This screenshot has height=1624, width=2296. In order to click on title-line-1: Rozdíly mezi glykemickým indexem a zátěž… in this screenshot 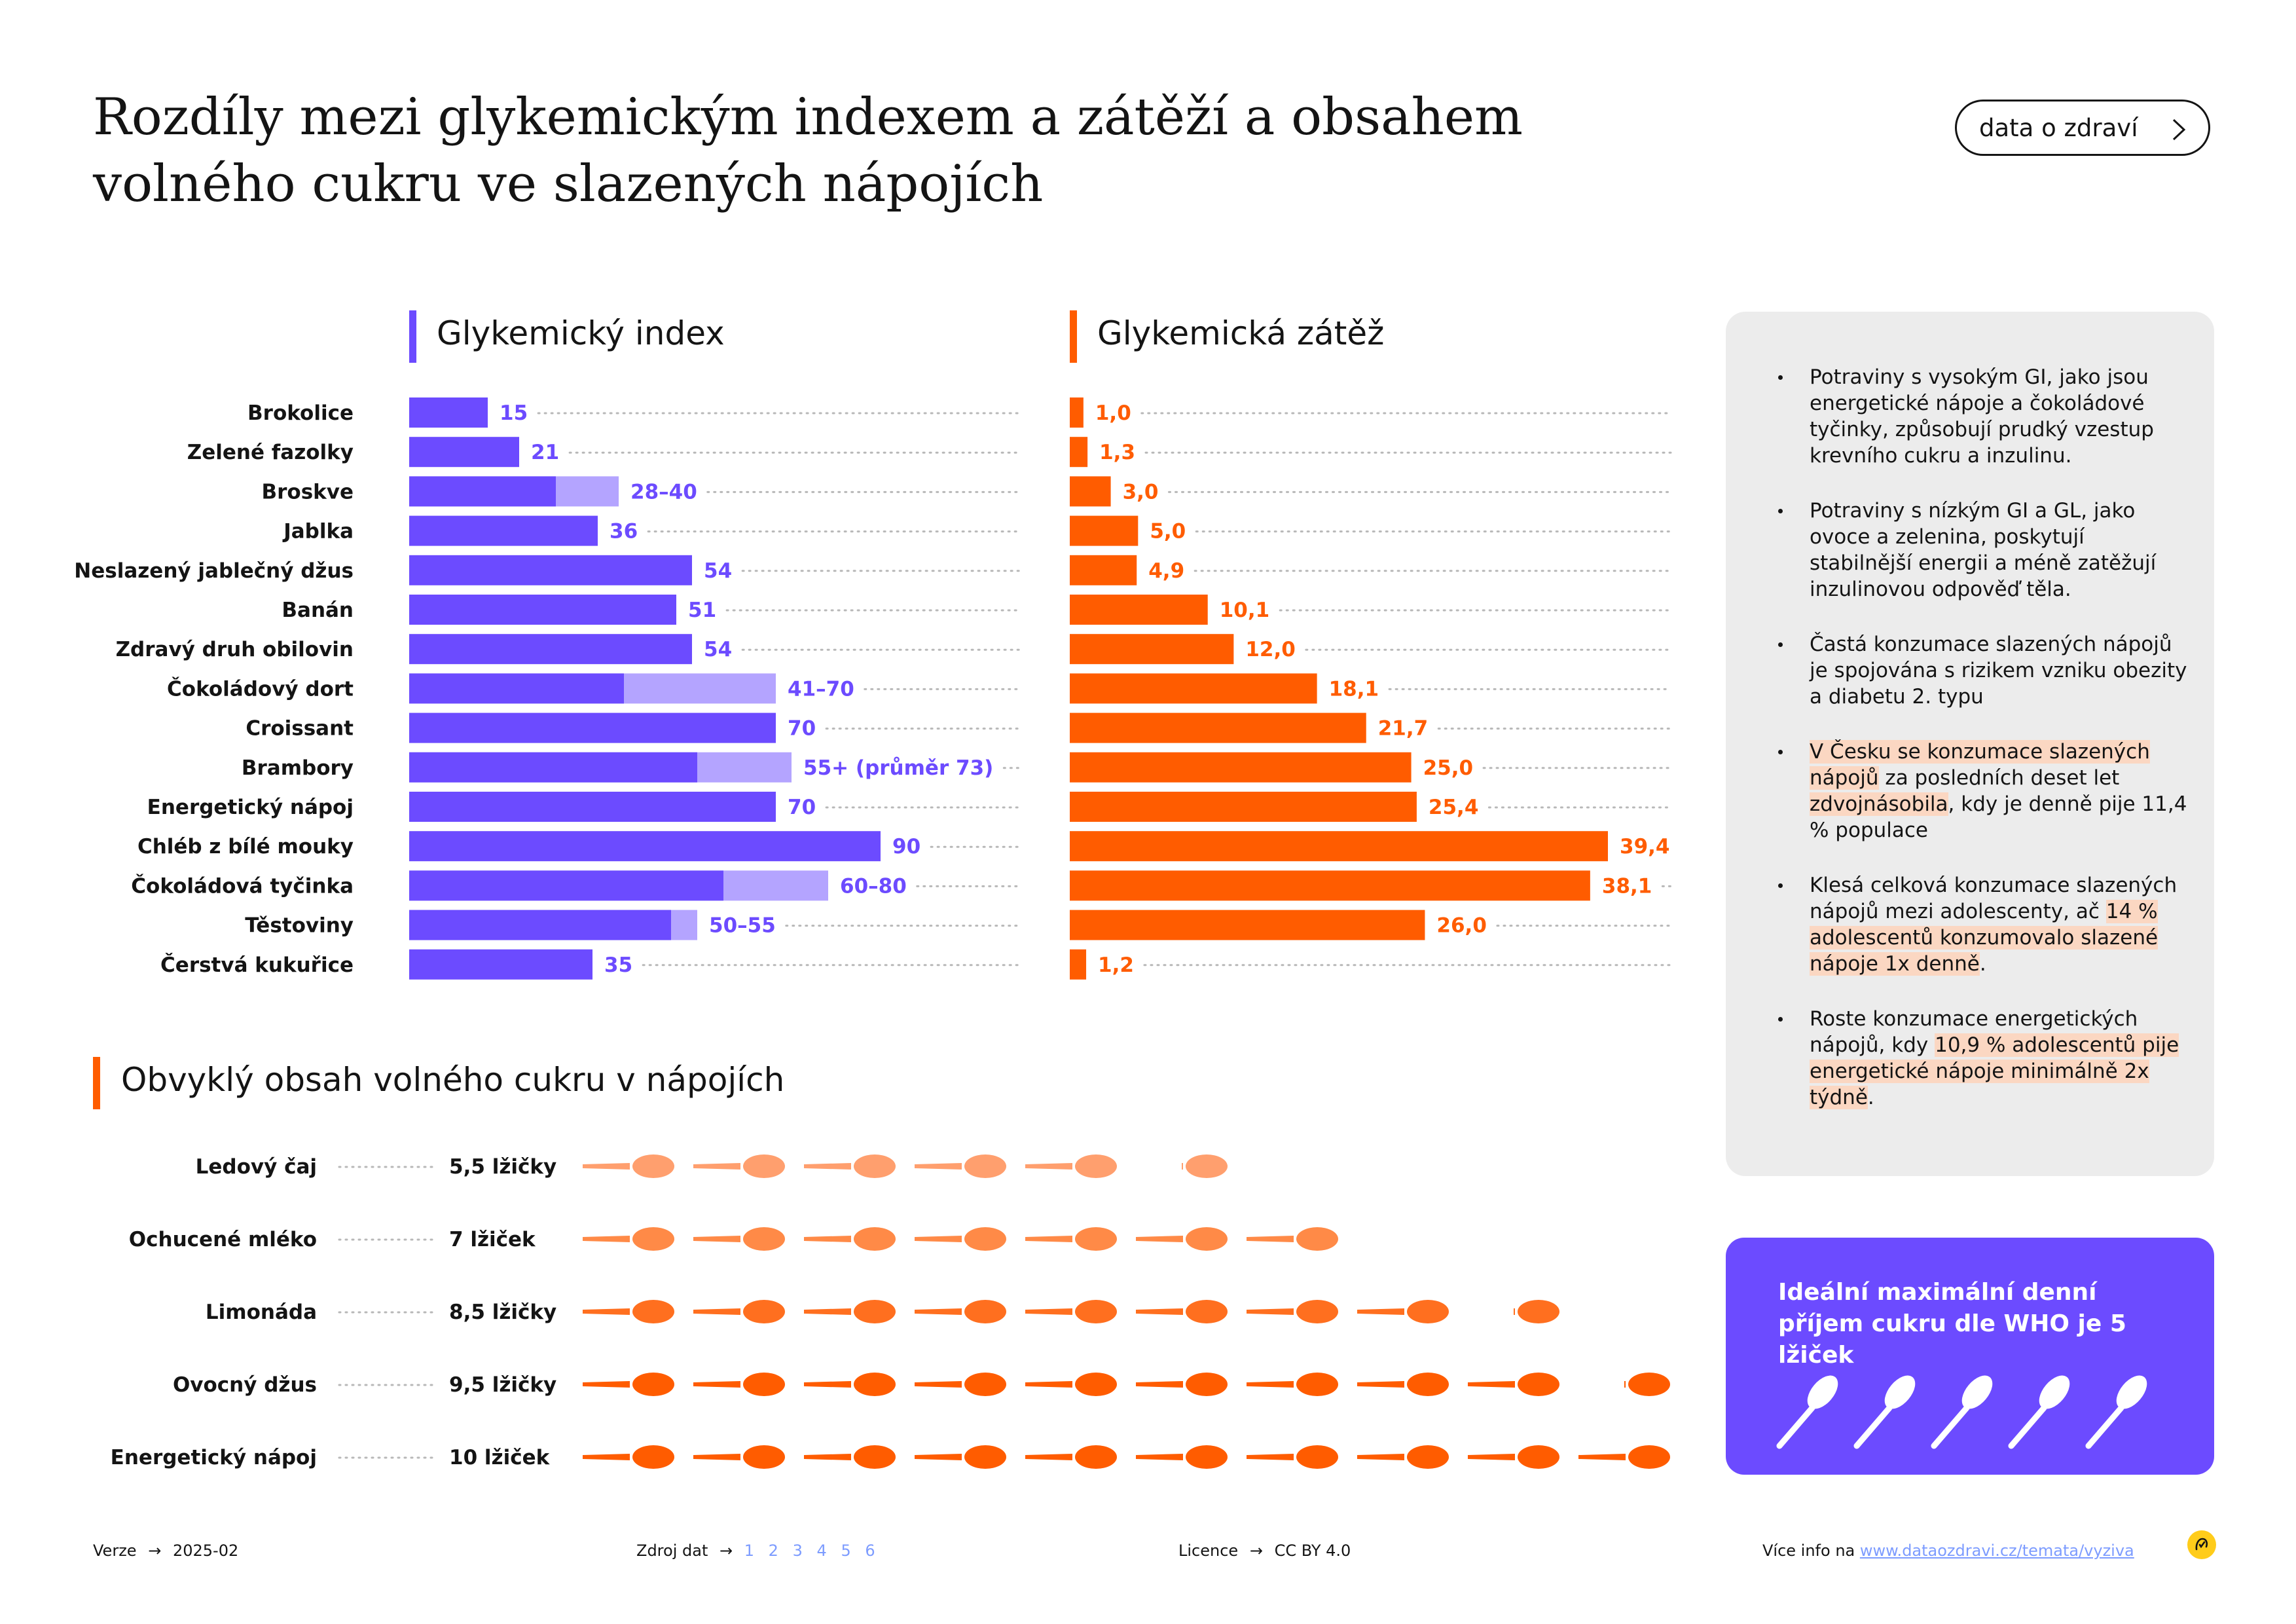, I will do `click(808, 117)`.